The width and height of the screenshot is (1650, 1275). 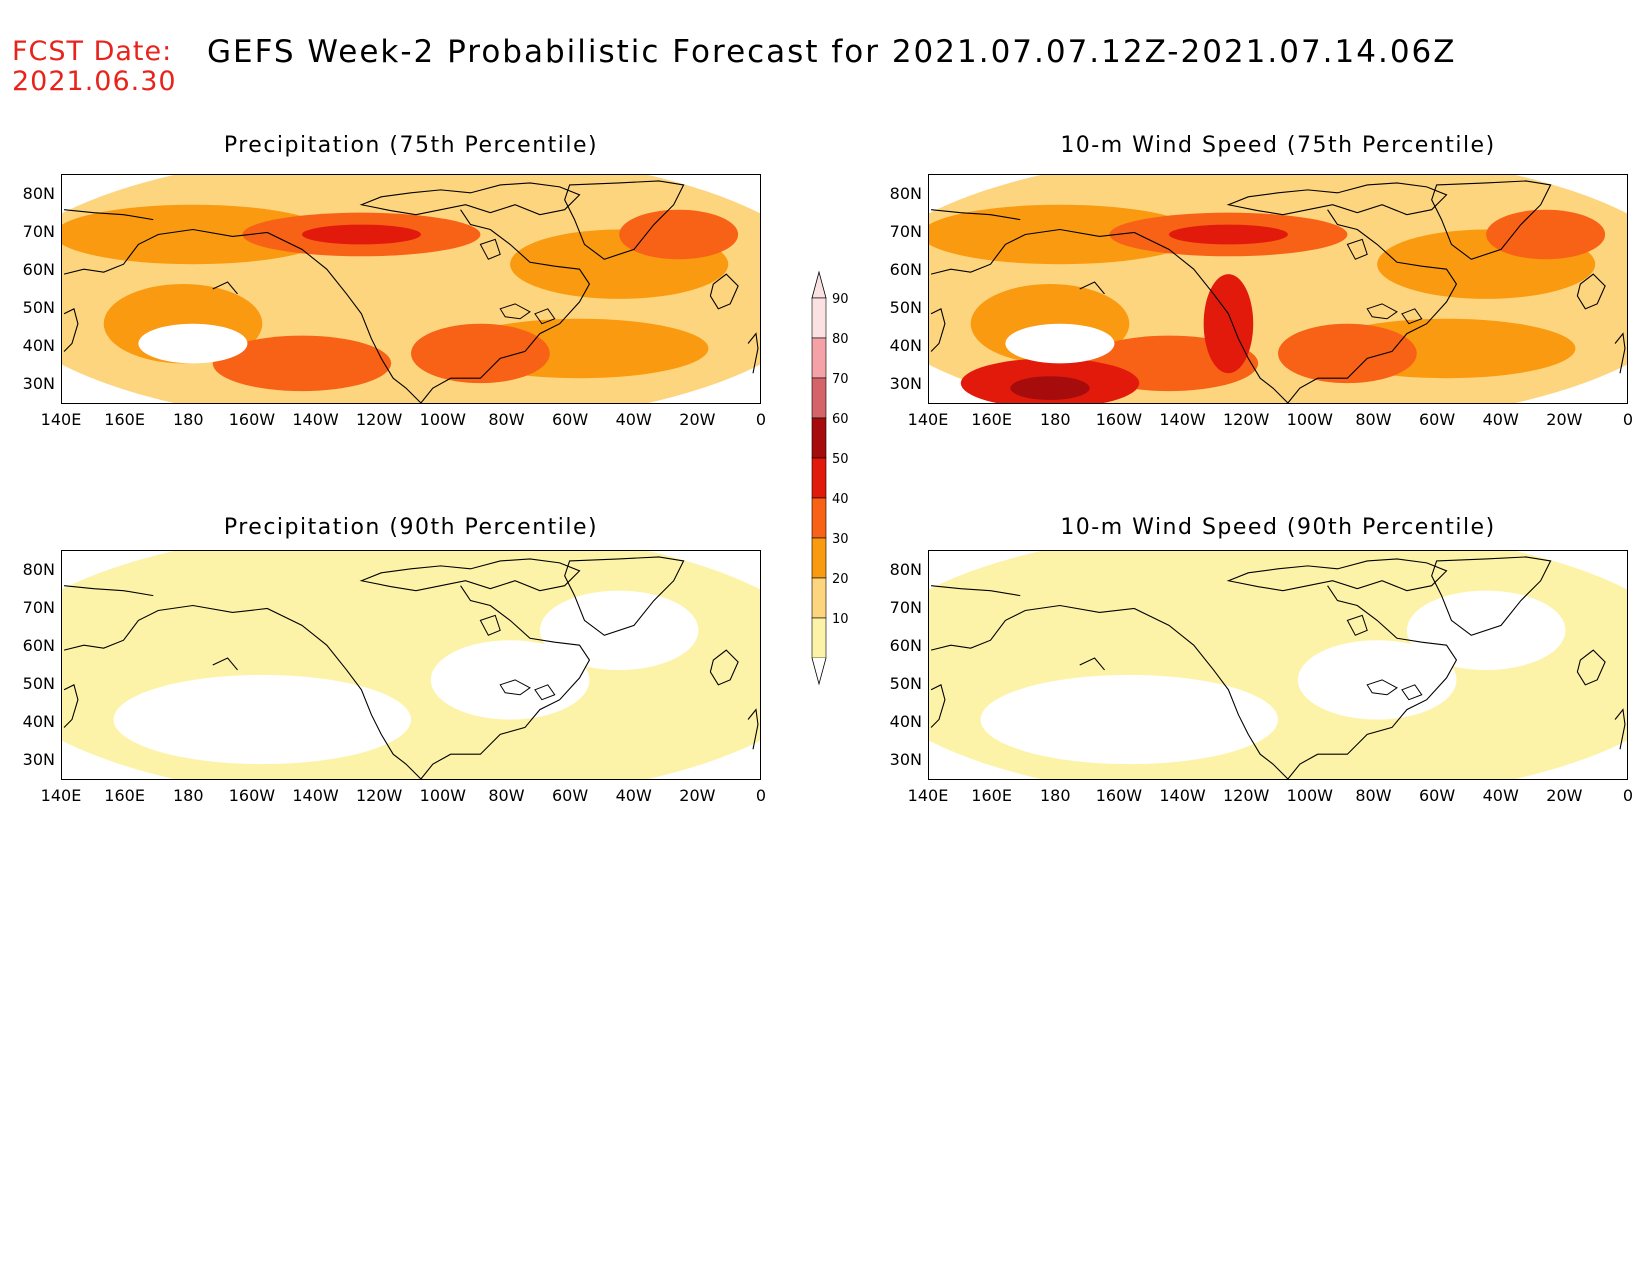 What do you see at coordinates (1278, 527) in the screenshot?
I see `panel-title-wind-90: 10-m Wind Speed (90th Percentile)` at bounding box center [1278, 527].